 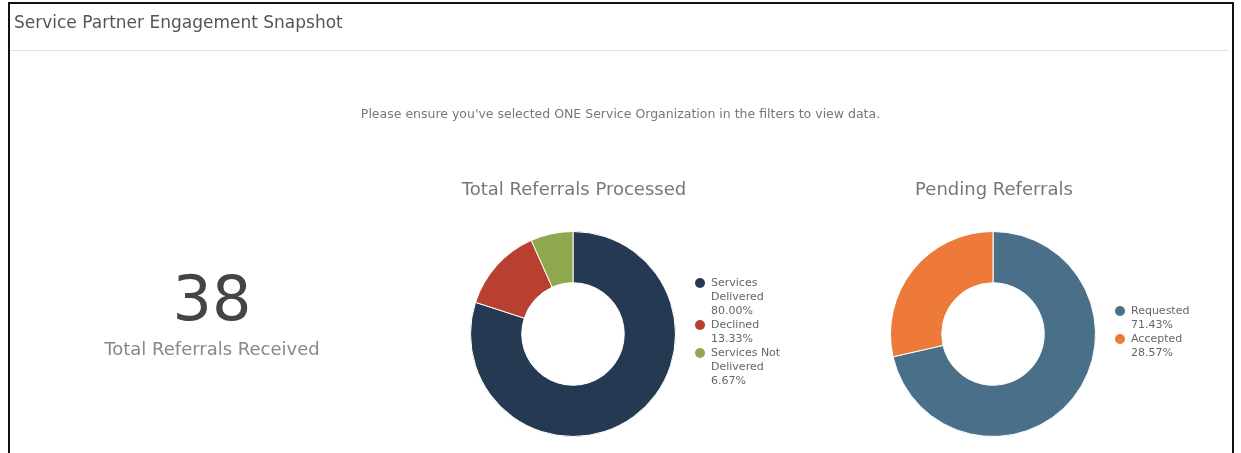 What do you see at coordinates (178, 22) in the screenshot?
I see `text: Service Partner Engagement Snapshot` at bounding box center [178, 22].